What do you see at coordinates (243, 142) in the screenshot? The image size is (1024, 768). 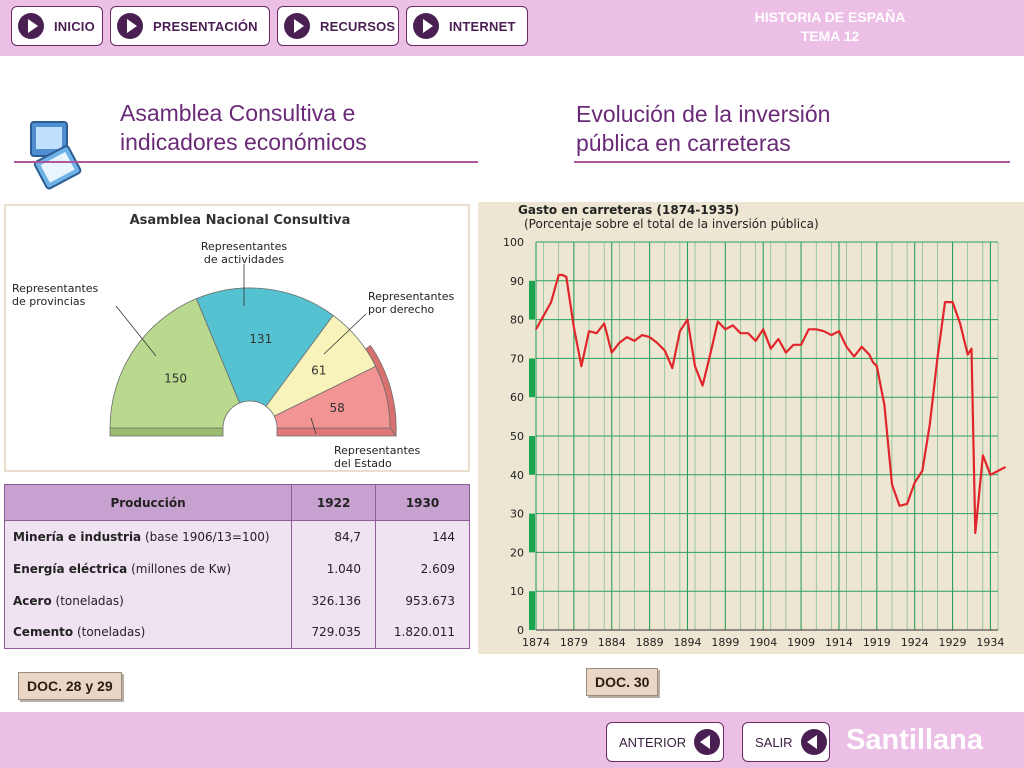 I see `left-title-line2: indicadores económicos` at bounding box center [243, 142].